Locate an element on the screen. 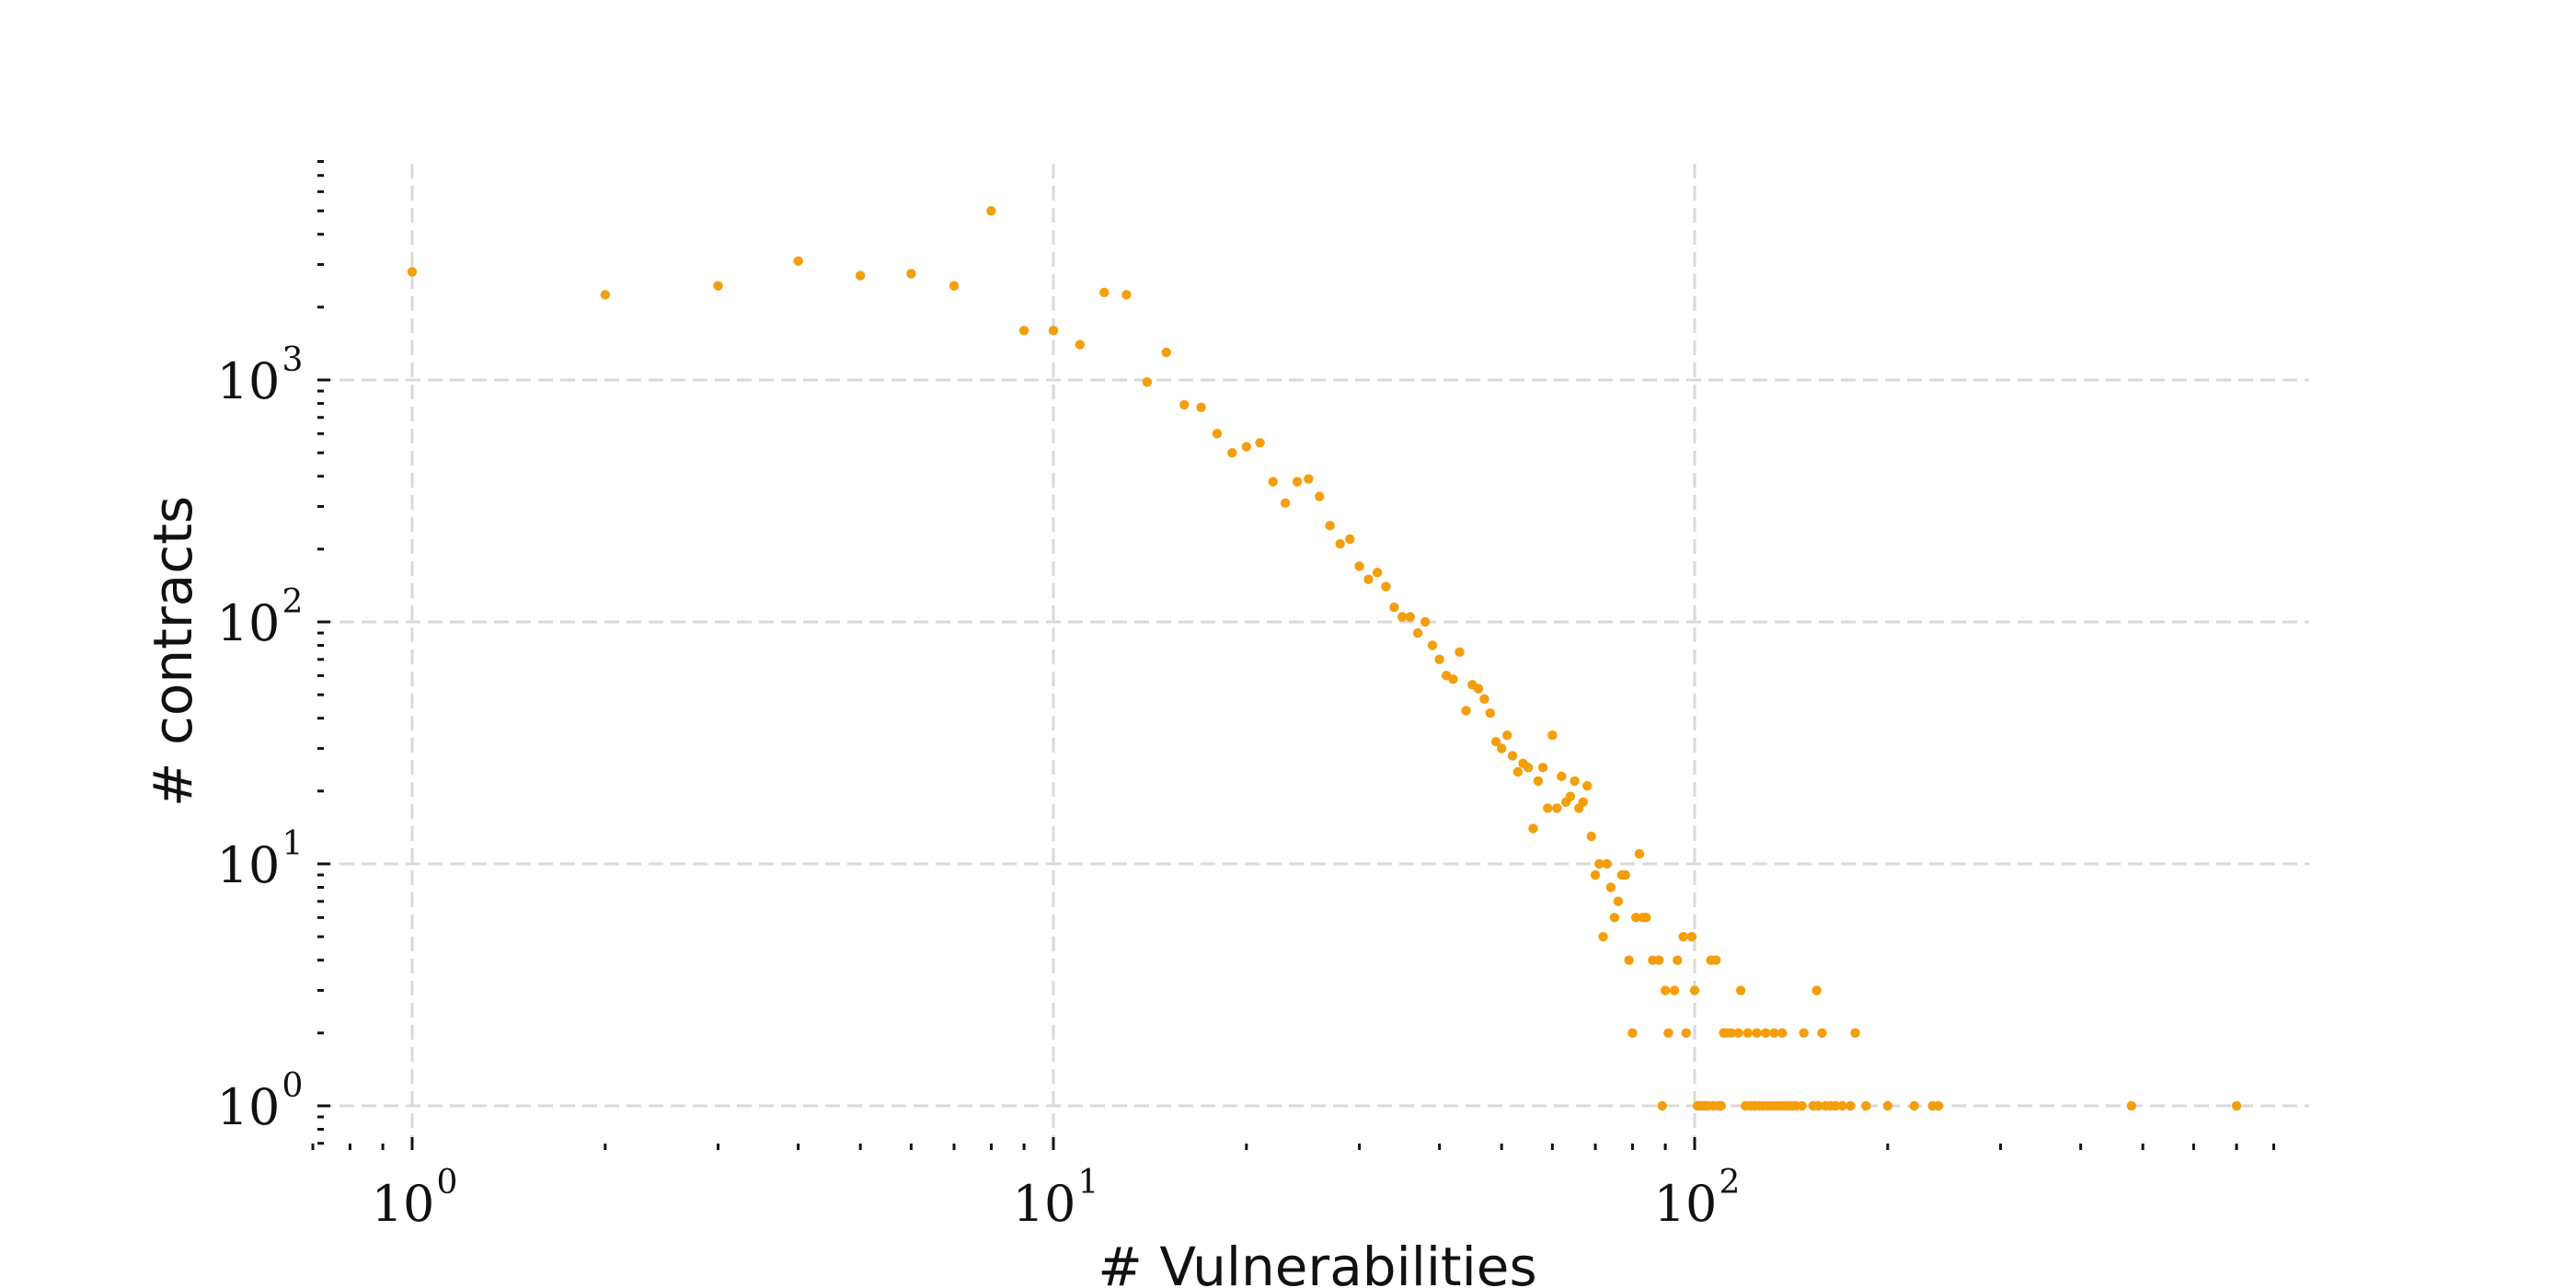  x-tick-exponent: 0 is located at coordinates (447, 1183).